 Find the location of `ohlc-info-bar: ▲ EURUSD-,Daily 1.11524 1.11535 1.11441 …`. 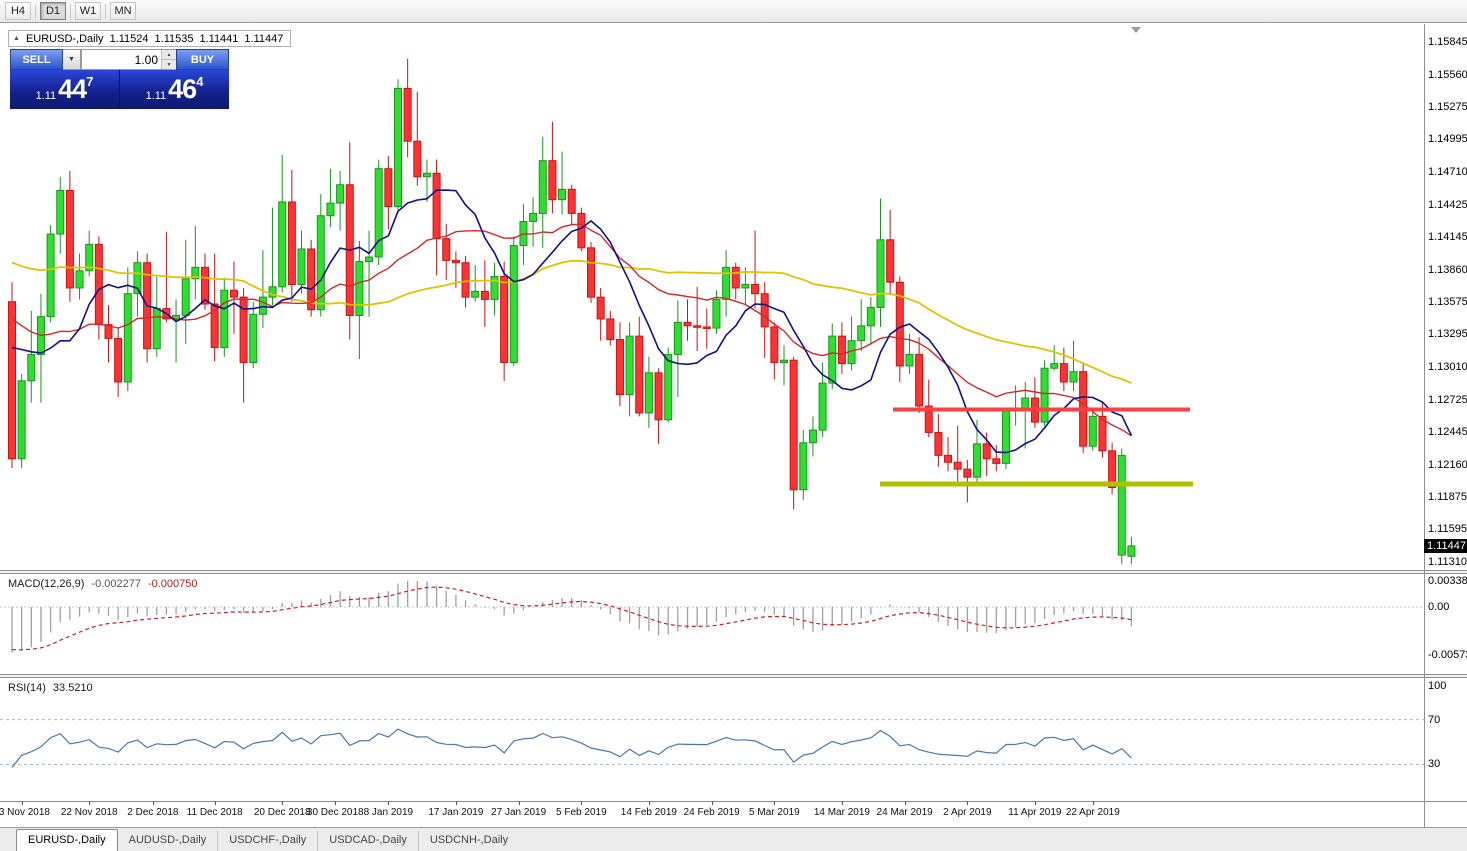

ohlc-info-bar: ▲ EURUSD-,Daily 1.11524 1.11535 1.11441 … is located at coordinates (150, 38).